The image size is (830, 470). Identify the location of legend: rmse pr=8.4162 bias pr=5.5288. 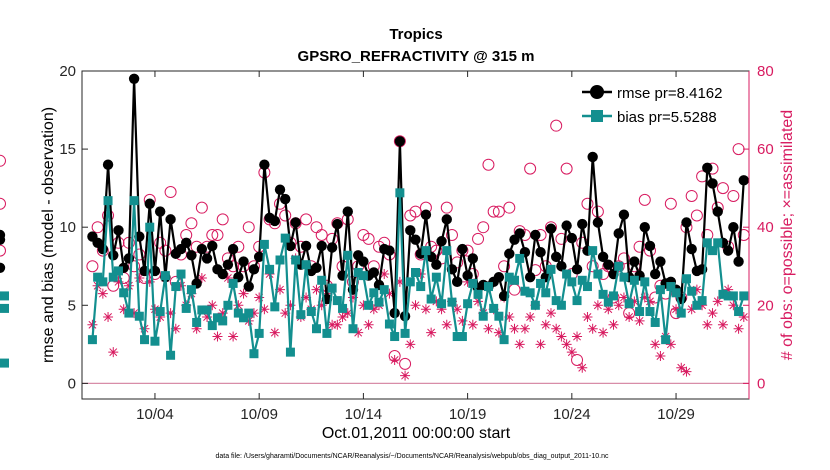
(657, 104).